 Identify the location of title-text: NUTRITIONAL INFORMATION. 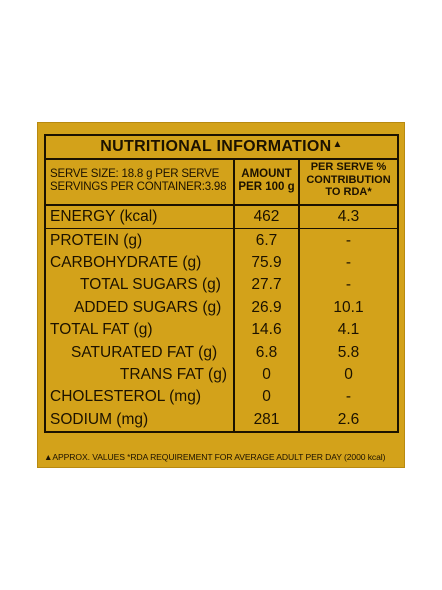
(216, 146).